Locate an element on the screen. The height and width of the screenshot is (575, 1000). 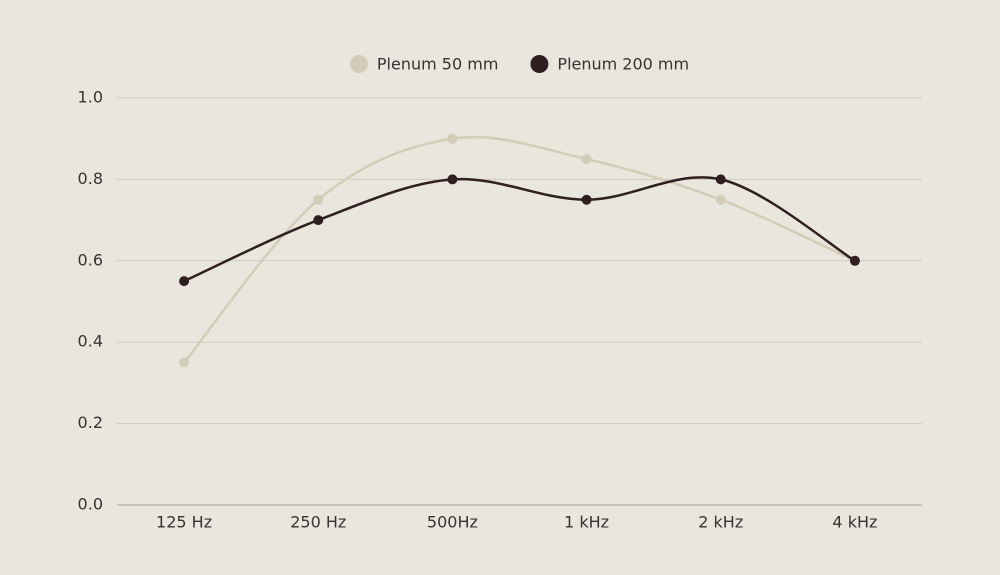
y-tick-label: 0.6 is located at coordinates (90, 259).